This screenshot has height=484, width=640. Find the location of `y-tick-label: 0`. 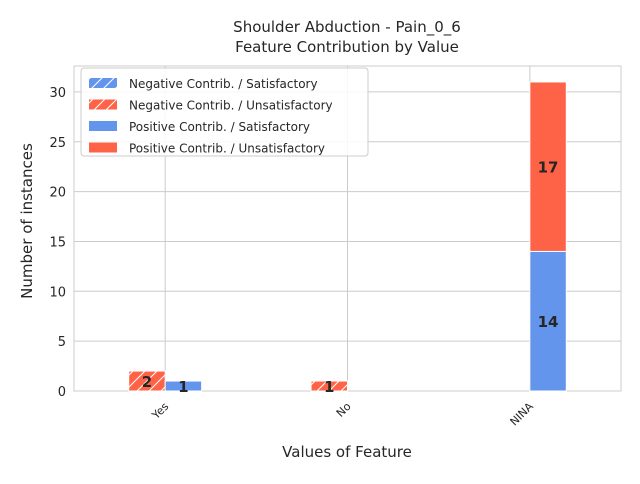

y-tick-label: 0 is located at coordinates (62, 392).